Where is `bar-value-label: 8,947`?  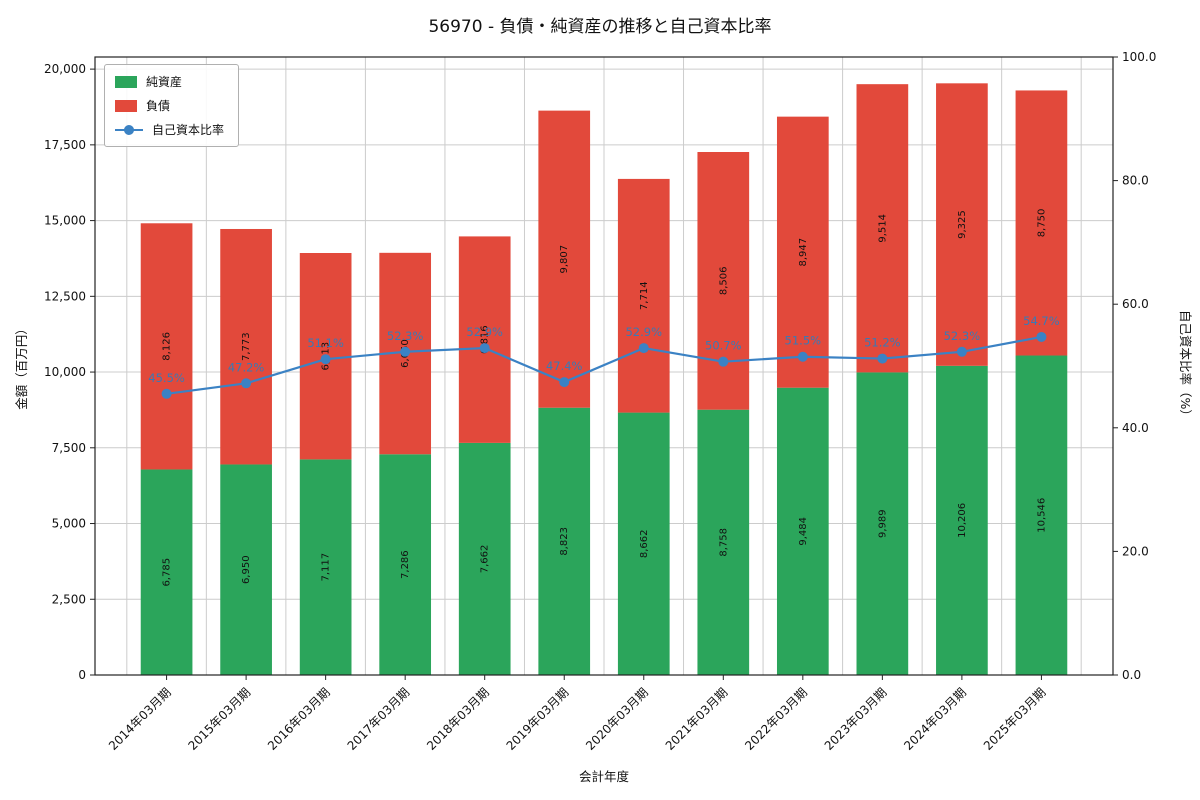
bar-value-label: 8,947 is located at coordinates (803, 252).